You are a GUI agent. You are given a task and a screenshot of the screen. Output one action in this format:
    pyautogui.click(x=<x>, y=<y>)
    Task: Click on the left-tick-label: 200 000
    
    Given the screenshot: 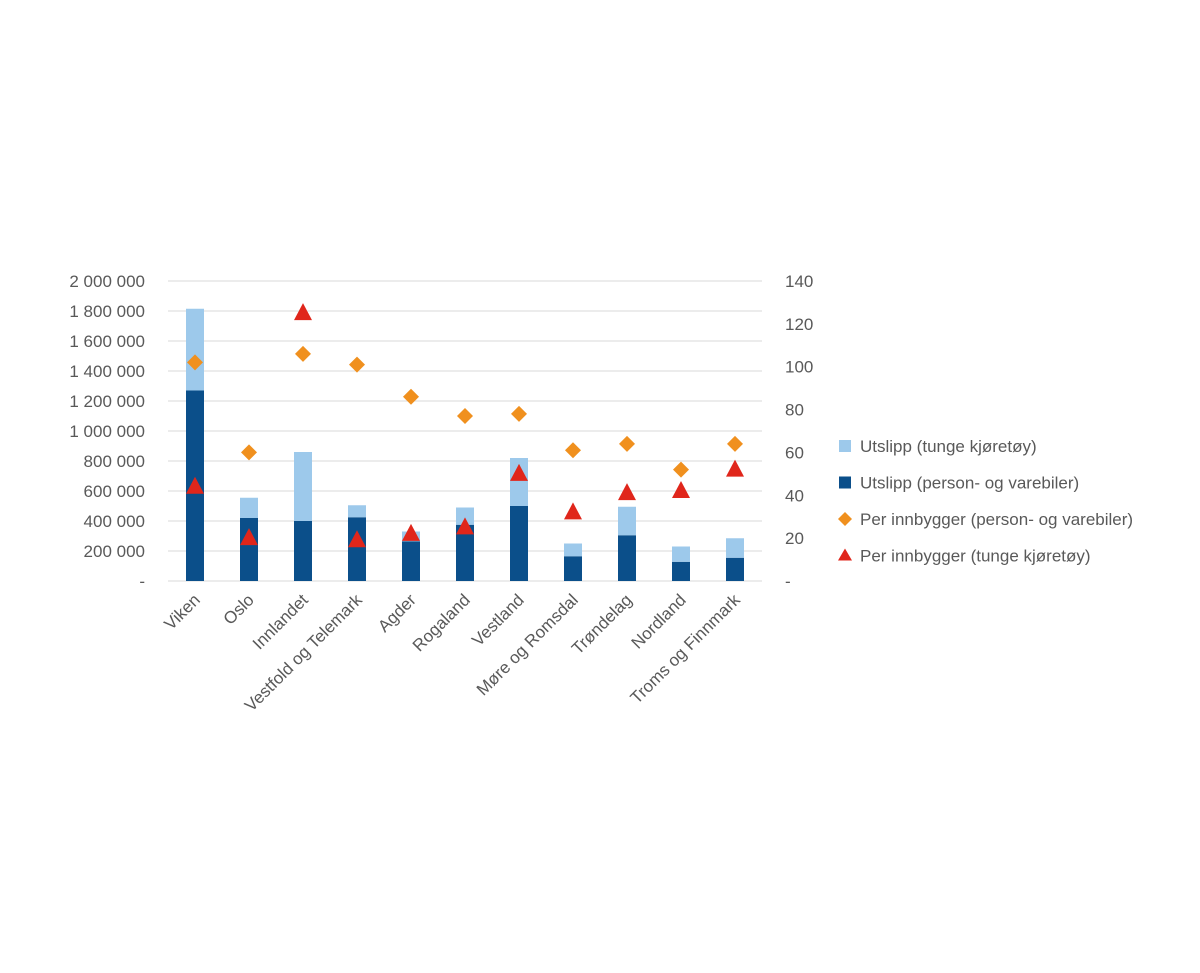 What is the action you would take?
    pyautogui.click(x=114, y=551)
    